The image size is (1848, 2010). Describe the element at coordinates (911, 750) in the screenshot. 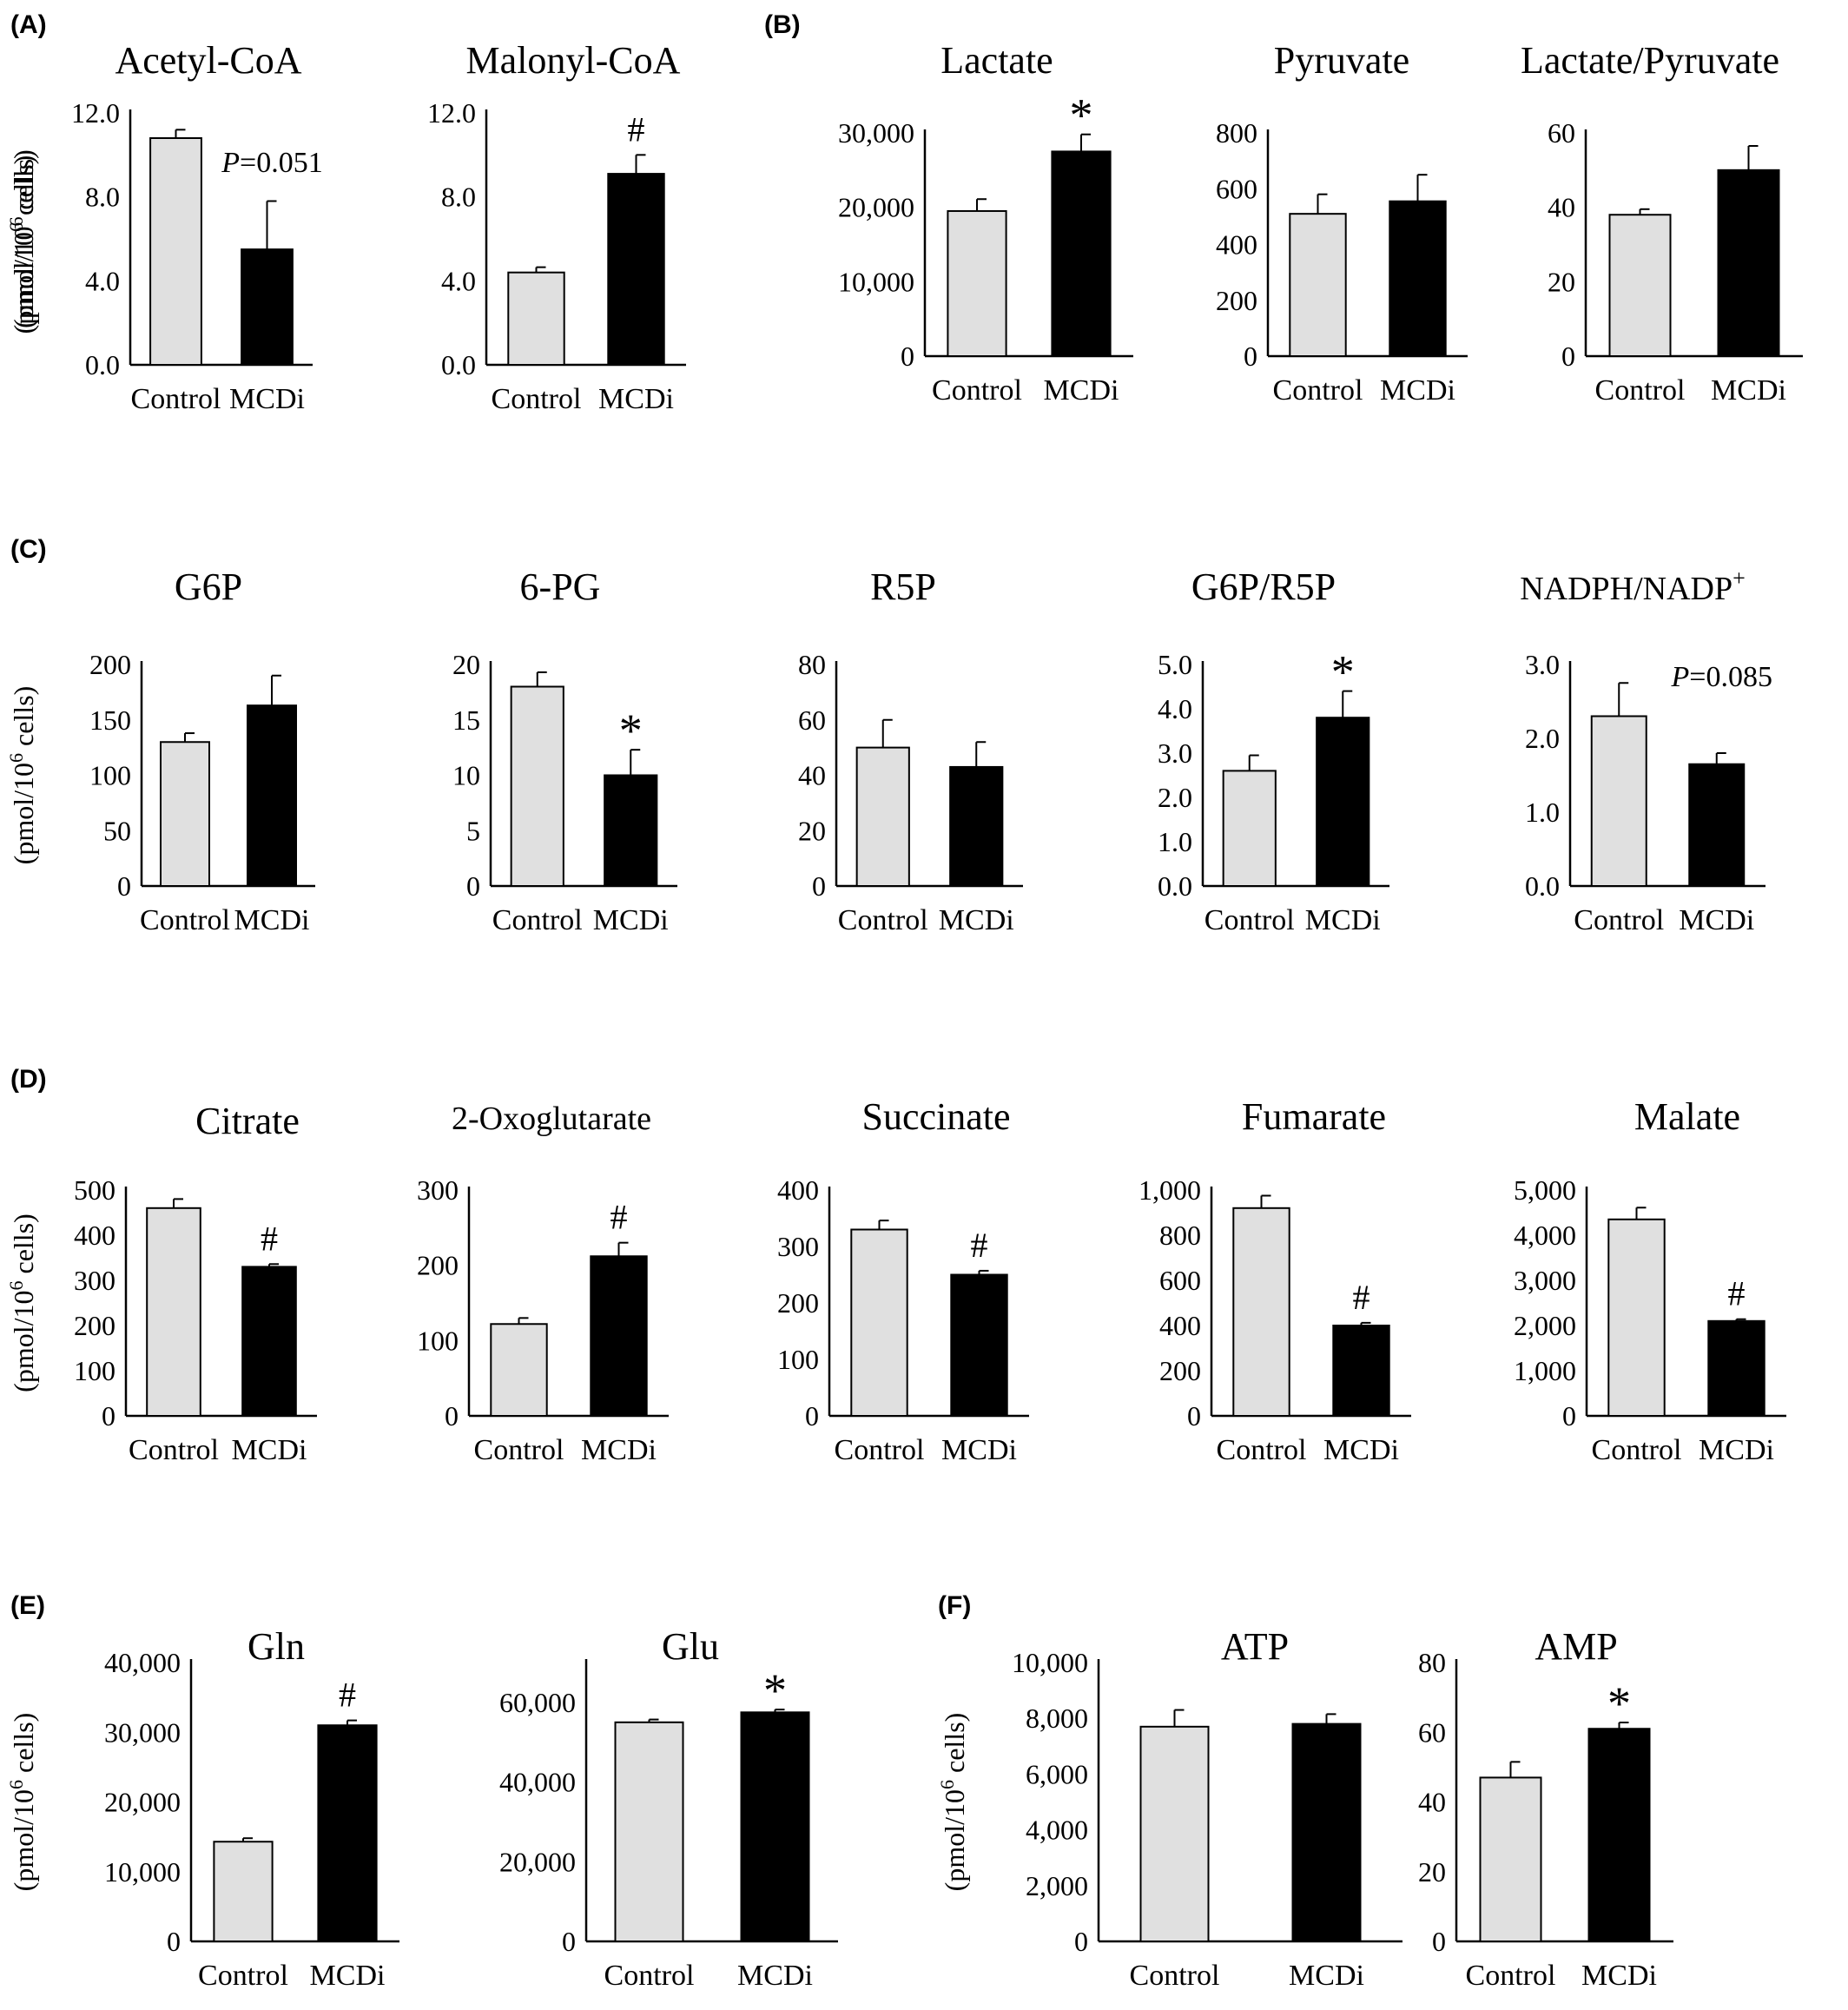

I see `chart-r5p: R5P 0 20 40 60 80 Control MCDi` at that location.